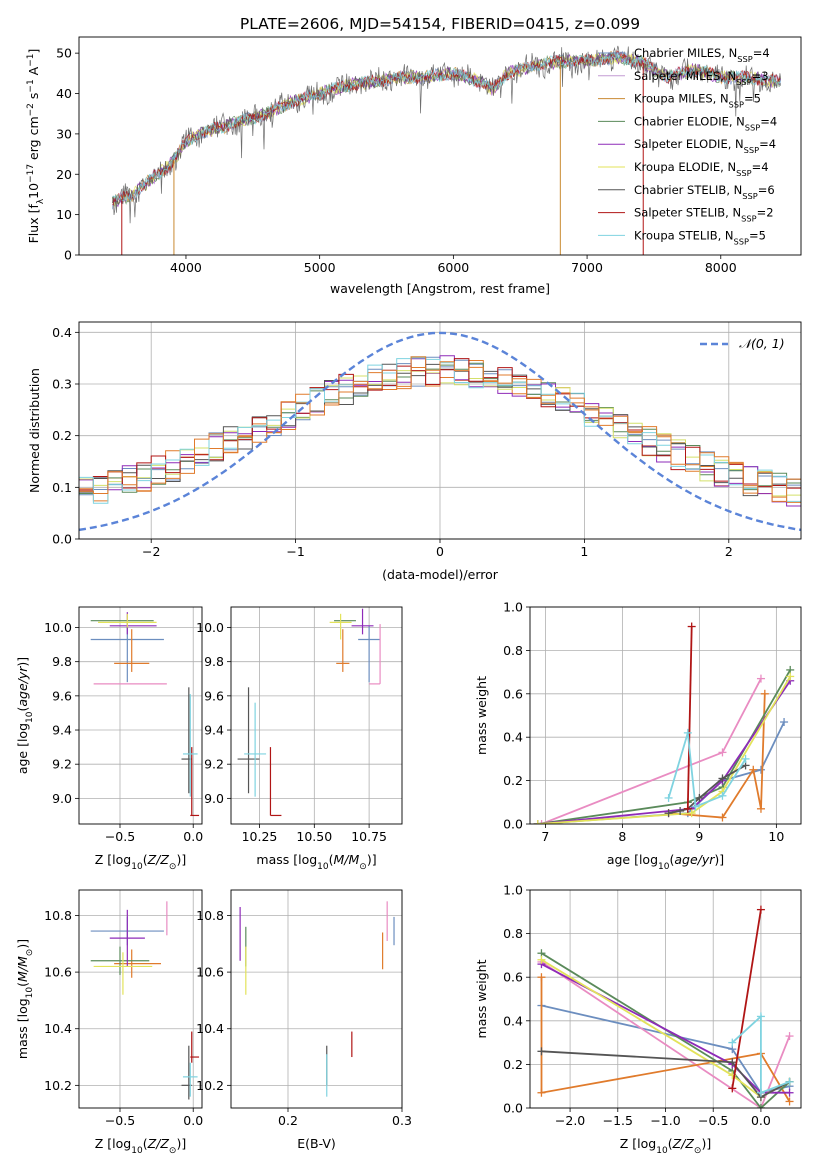 The image size is (819, 1170). I want to click on x-tick-label: 9, so click(699, 836).